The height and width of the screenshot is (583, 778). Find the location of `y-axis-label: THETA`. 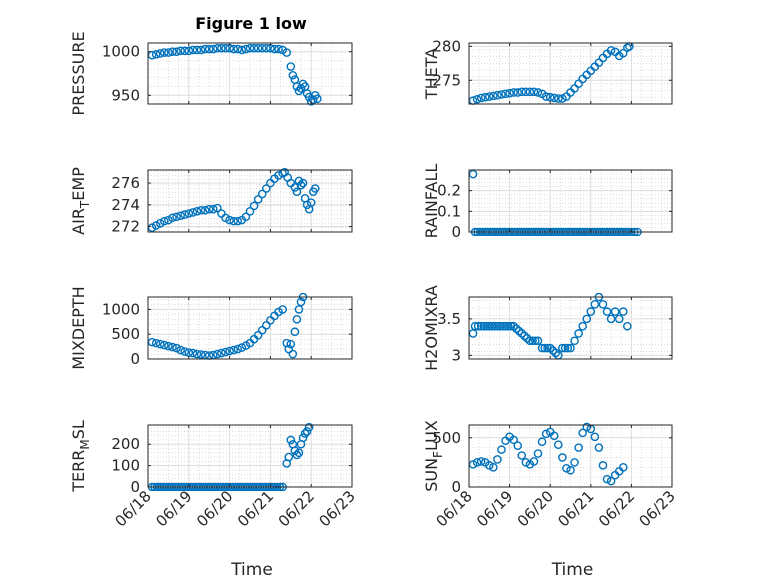

y-axis-label: THETA is located at coordinates (431, 74).